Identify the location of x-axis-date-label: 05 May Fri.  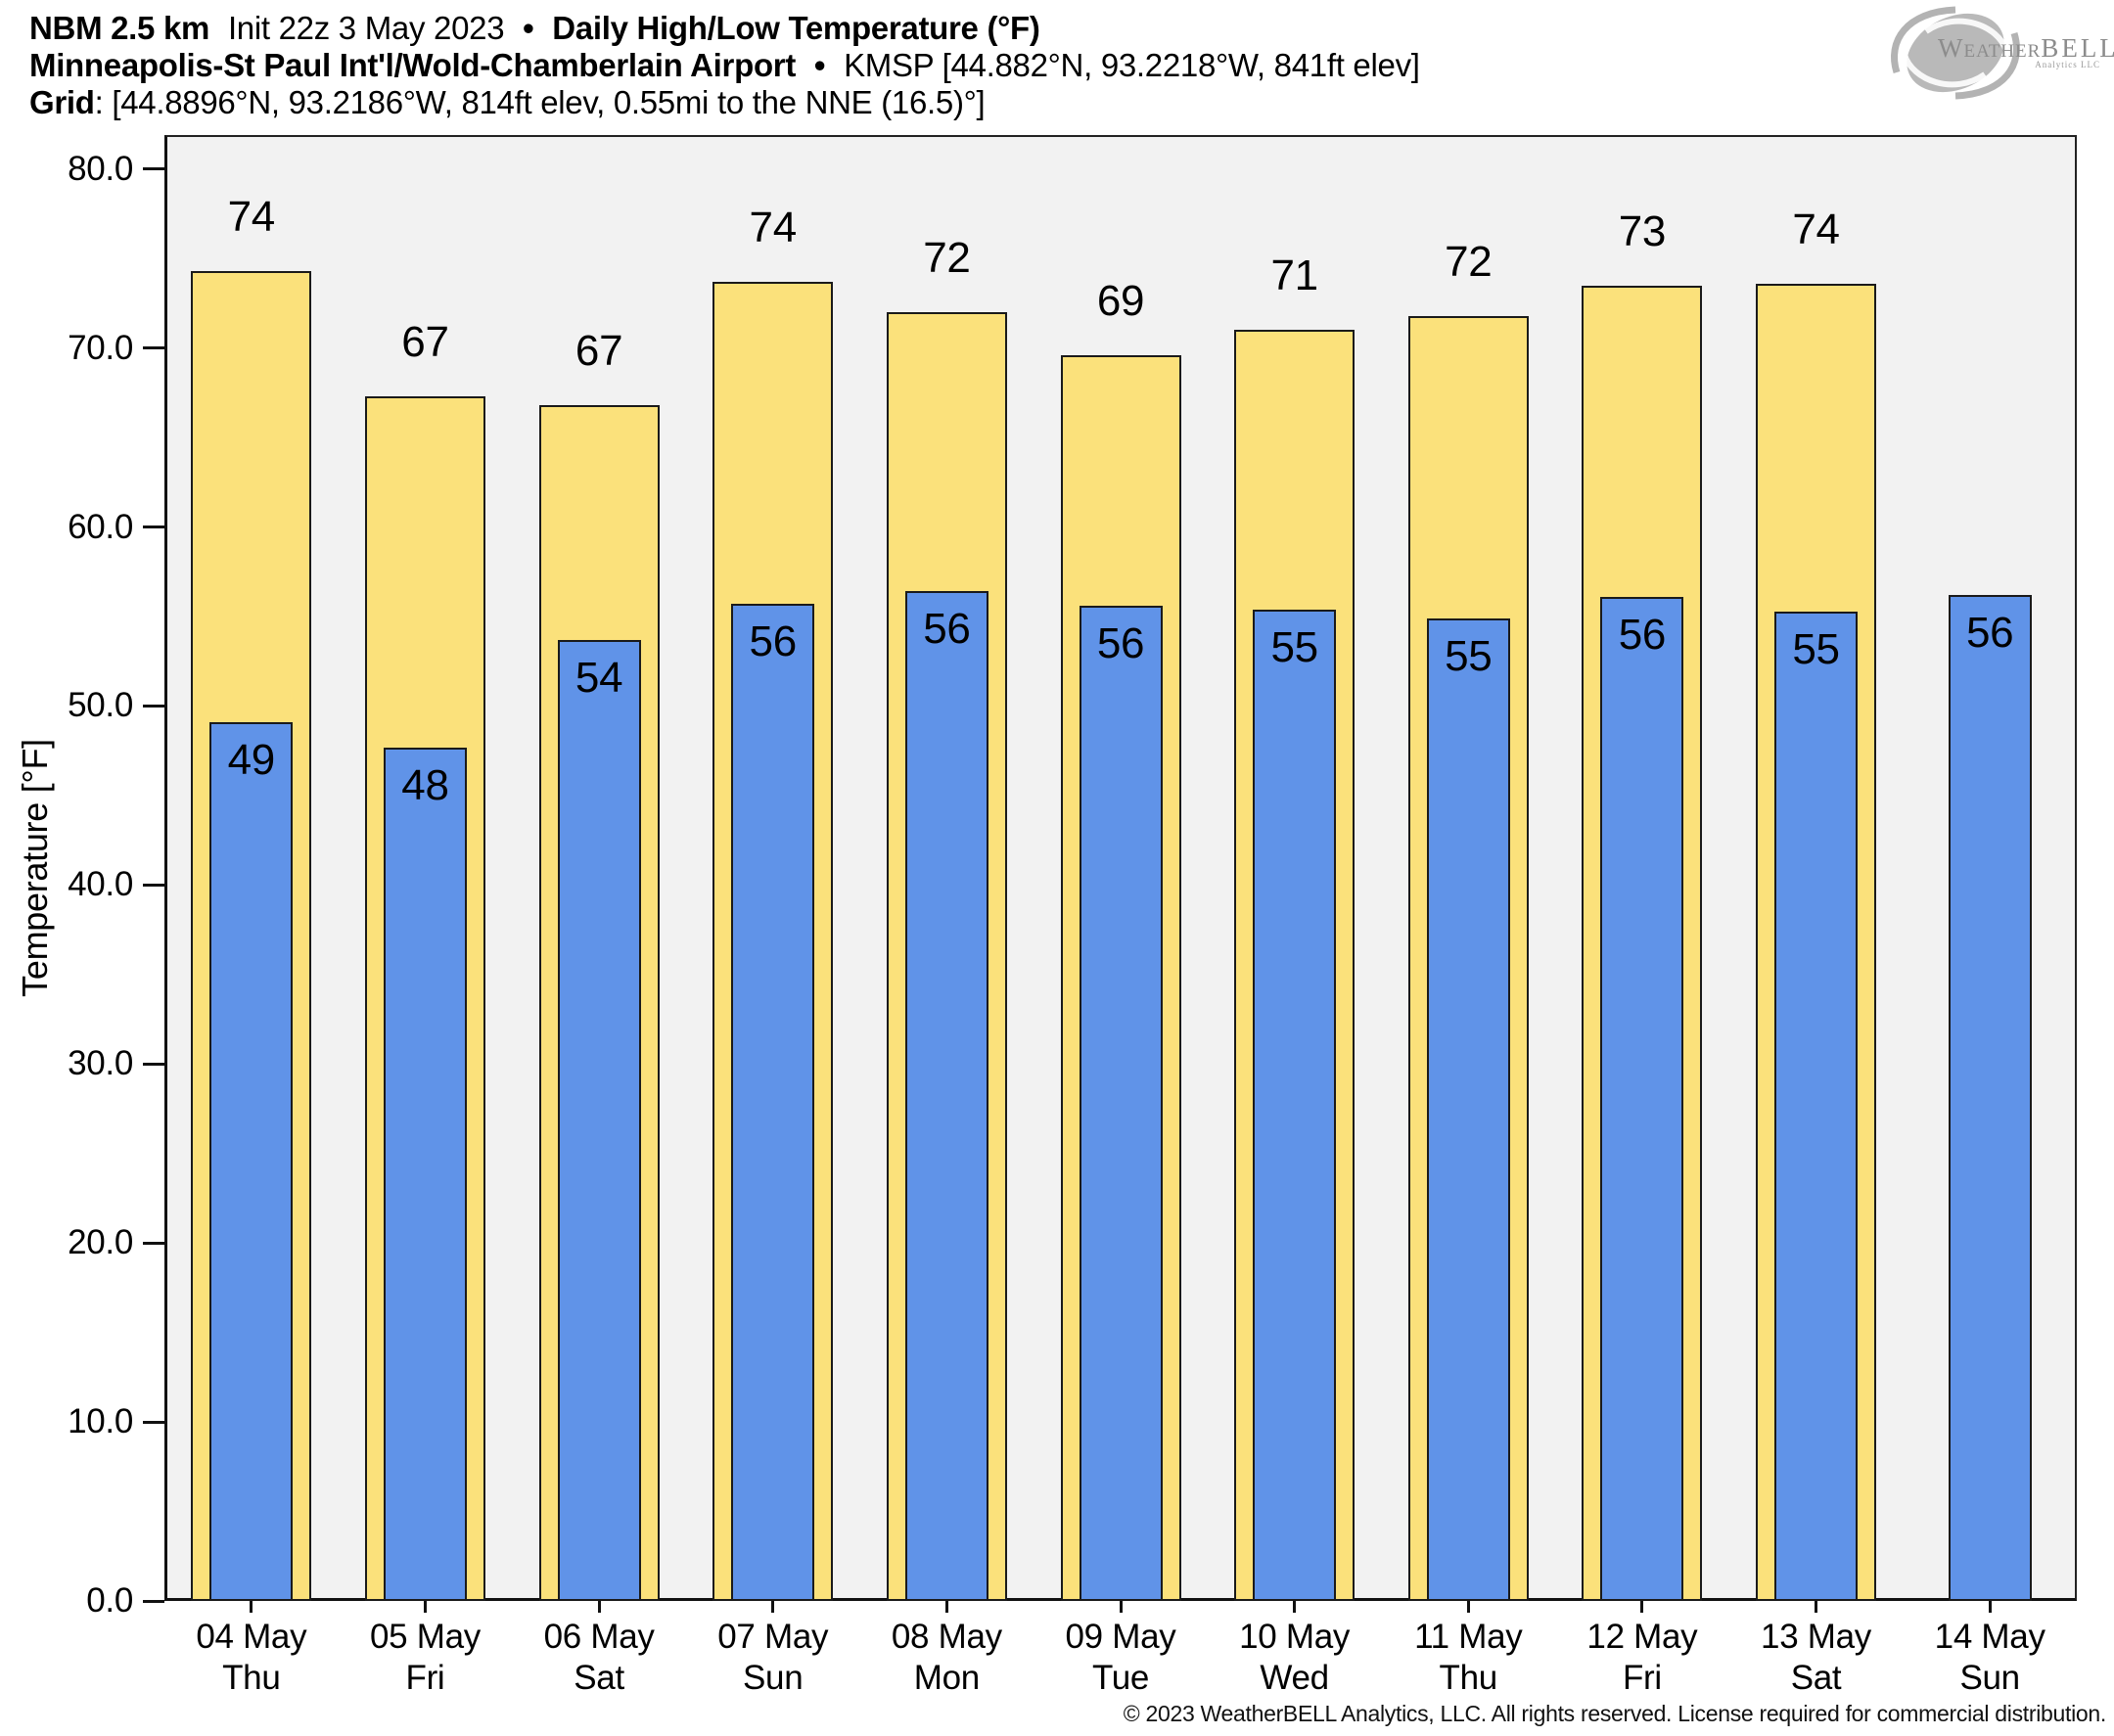
(425, 1658).